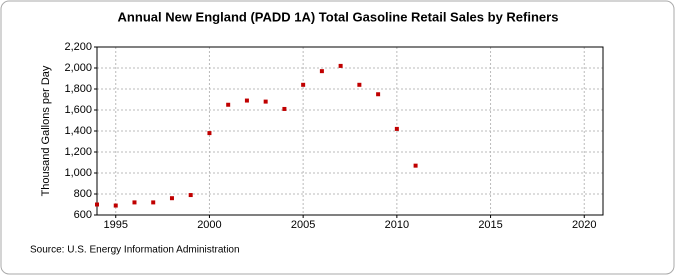 The height and width of the screenshot is (275, 675). Describe the element at coordinates (209, 225) in the screenshot. I see `x-tick-label: 2000` at that location.